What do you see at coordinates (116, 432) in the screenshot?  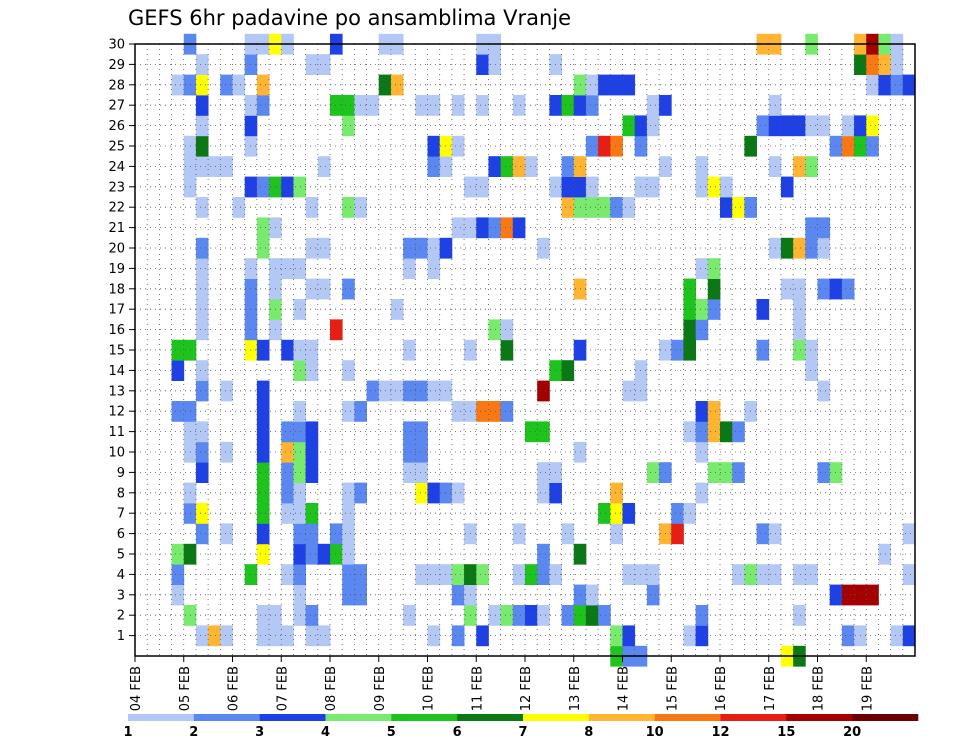 I see `y-tick-label: 11` at bounding box center [116, 432].